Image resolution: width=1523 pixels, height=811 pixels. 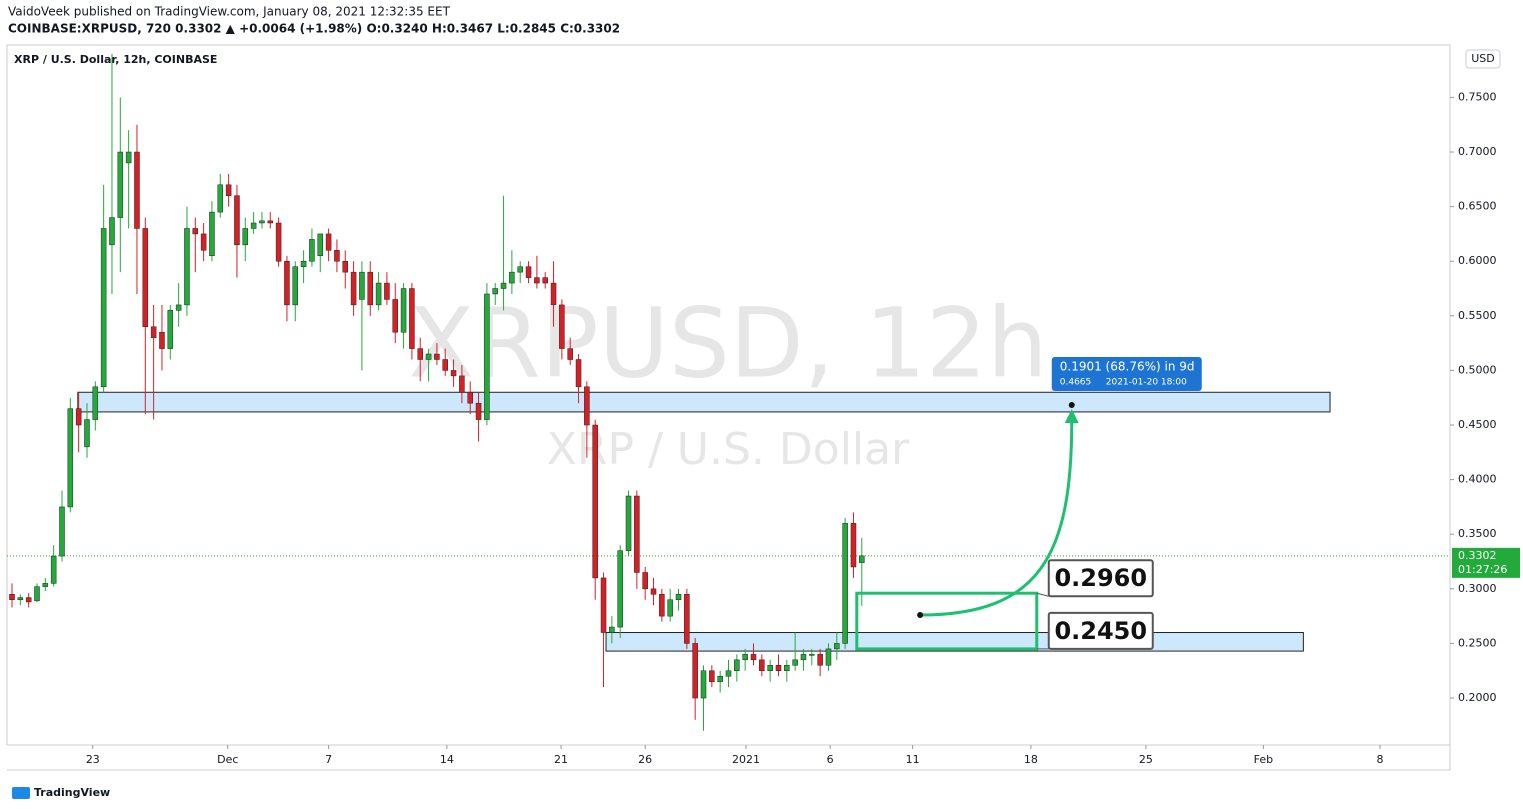 I want to click on arrow-end, so click(x=1071, y=405).